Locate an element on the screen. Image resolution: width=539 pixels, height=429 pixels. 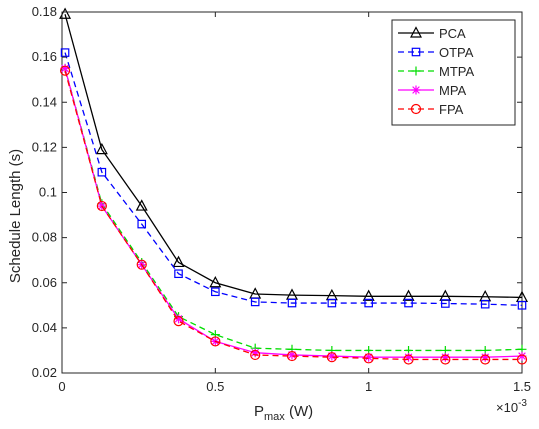
legend-marker-pca is located at coordinates (416, 32).